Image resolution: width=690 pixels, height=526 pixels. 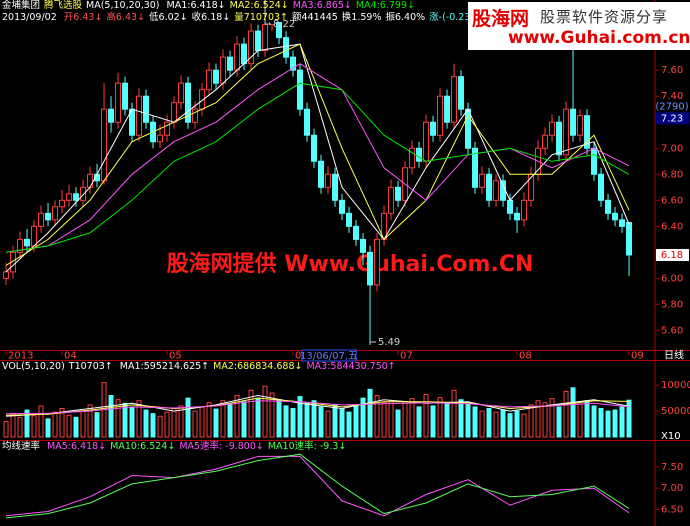 I want to click on legend-entry: MA3:584430.750↑, so click(x=351, y=366).